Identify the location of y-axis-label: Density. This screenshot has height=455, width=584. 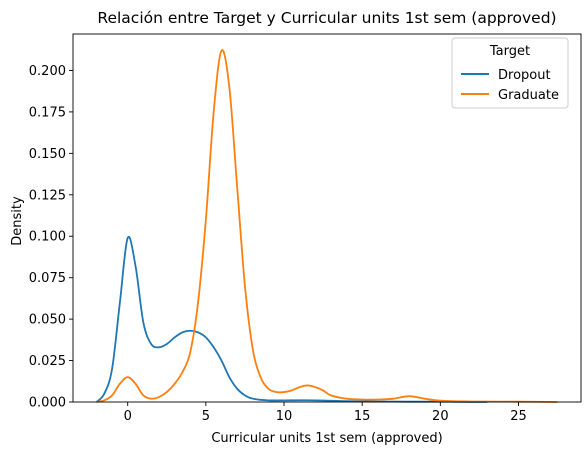
(17, 221).